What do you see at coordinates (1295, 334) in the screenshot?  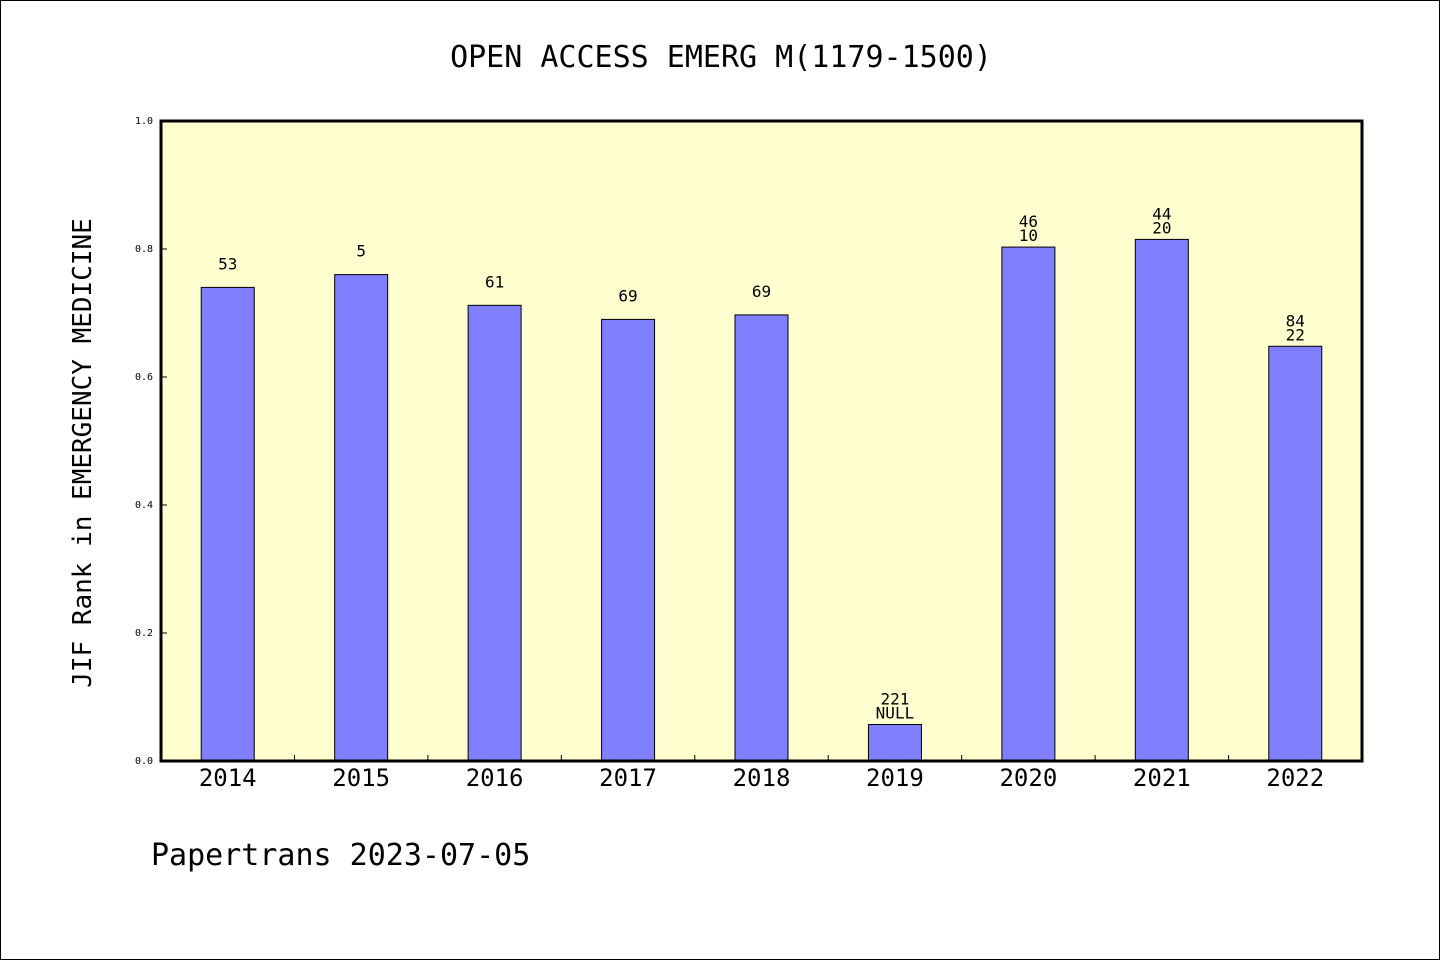 I see `bar-value-label: 22` at bounding box center [1295, 334].